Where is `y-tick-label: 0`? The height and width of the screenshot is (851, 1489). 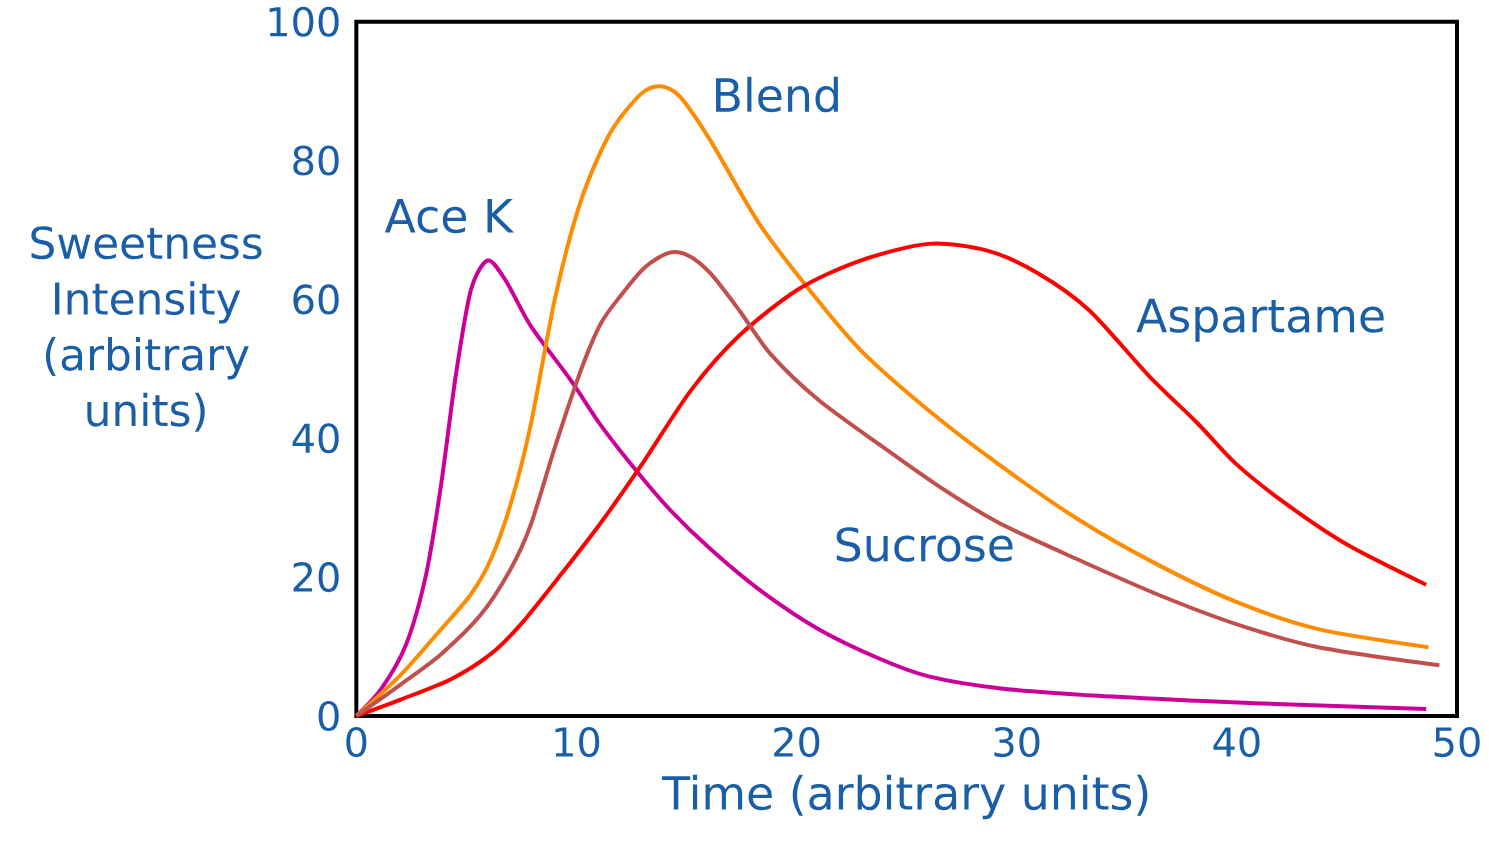 y-tick-label: 0 is located at coordinates (328, 715).